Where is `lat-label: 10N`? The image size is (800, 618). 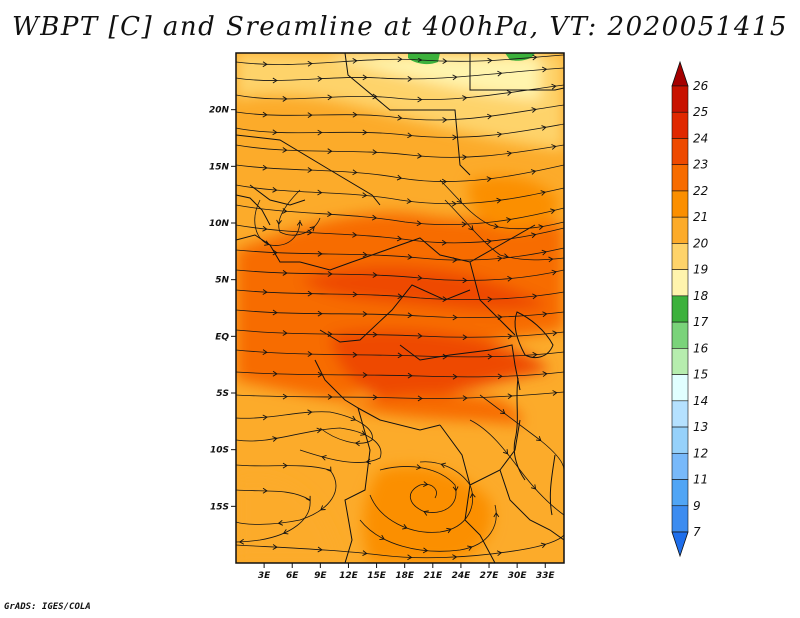
lat-label: 10N is located at coordinates (219, 224).